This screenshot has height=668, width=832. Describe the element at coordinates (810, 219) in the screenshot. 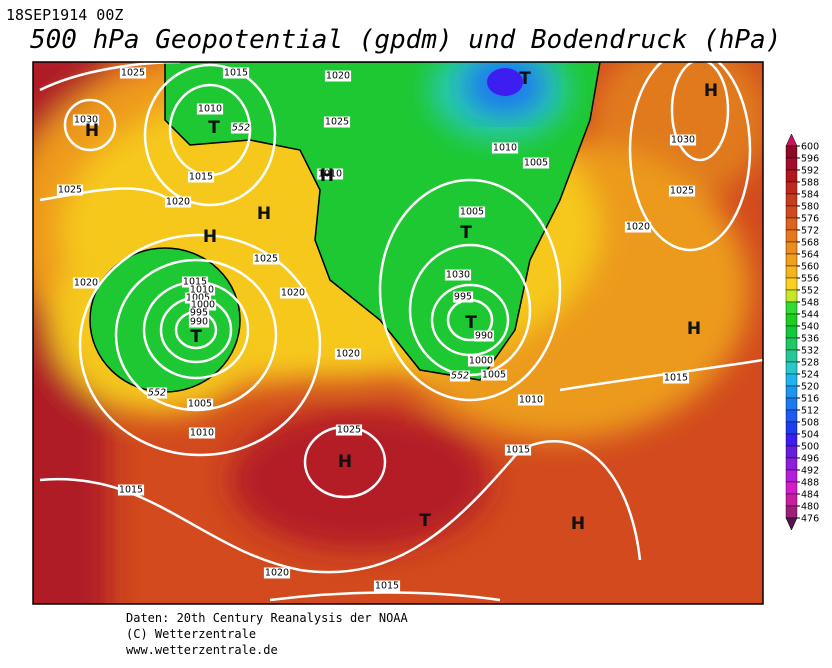

I see `colorbar-label: 576` at that location.